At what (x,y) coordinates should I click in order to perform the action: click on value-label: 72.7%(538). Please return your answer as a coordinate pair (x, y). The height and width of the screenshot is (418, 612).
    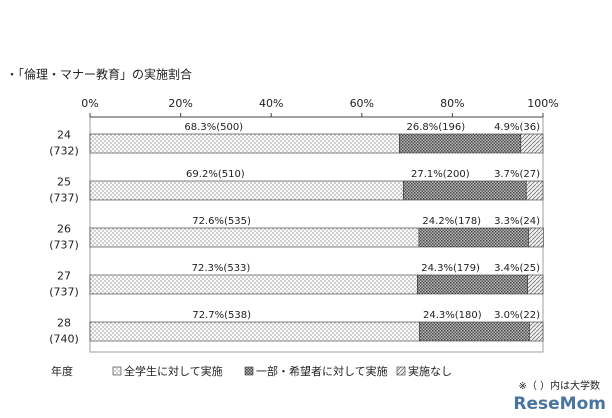
    Looking at the image, I should click on (221, 315).